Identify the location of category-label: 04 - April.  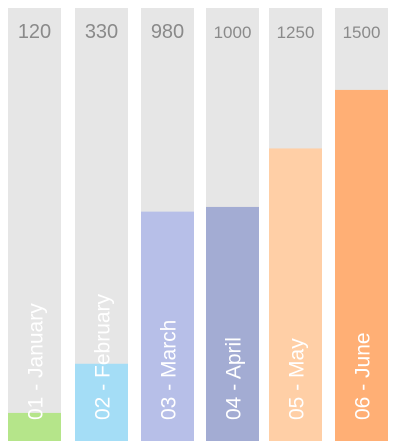
(234, 378).